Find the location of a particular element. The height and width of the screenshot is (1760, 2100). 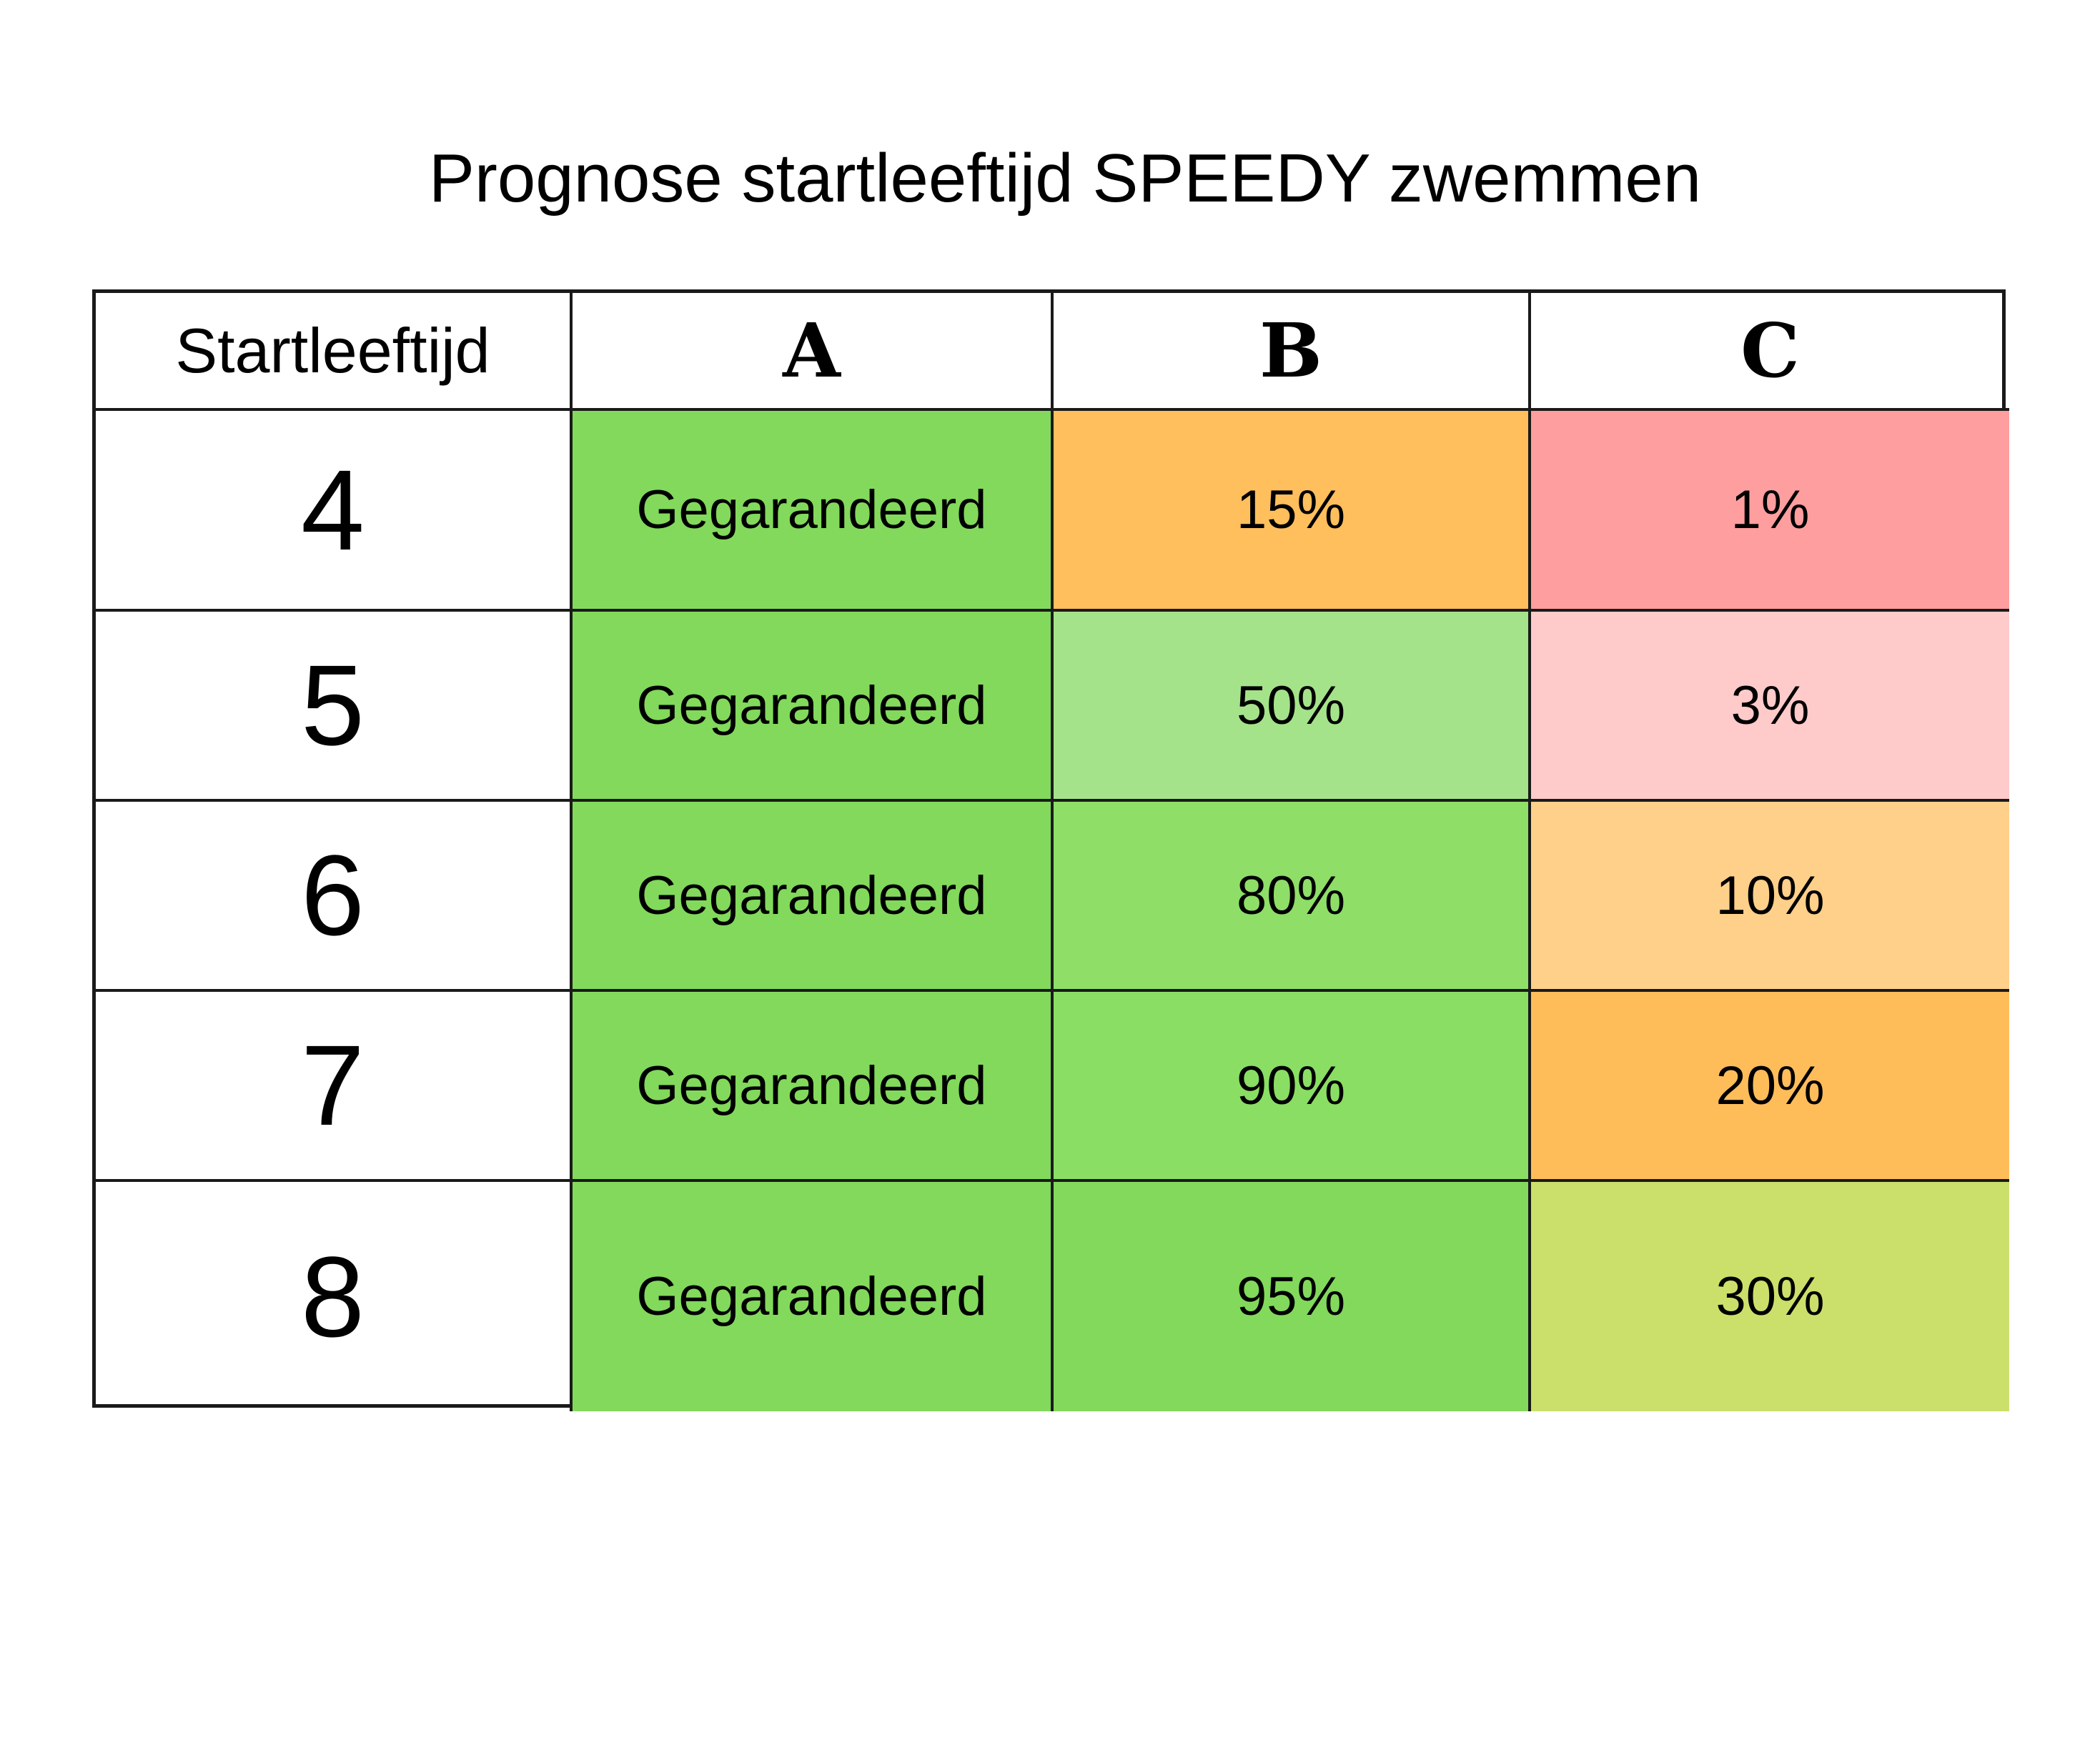

row-4-value-a: Gegarandeerd is located at coordinates (811, 509).